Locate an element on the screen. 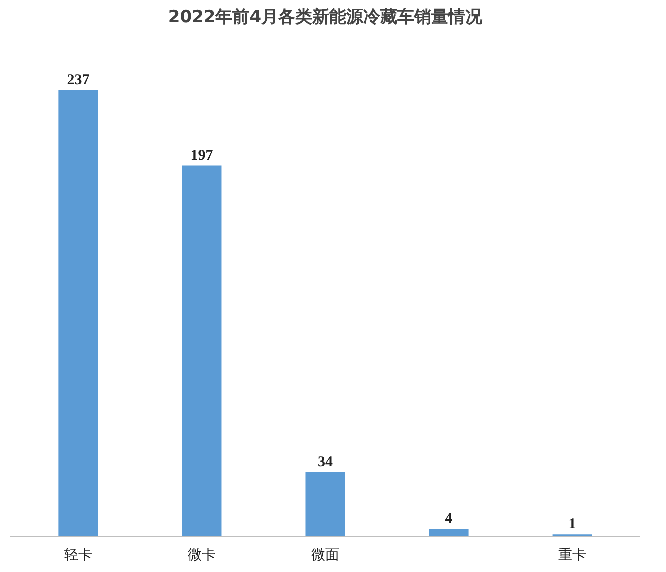 Image resolution: width=666 pixels, height=572 pixels. data-label: 197 is located at coordinates (202, 156).